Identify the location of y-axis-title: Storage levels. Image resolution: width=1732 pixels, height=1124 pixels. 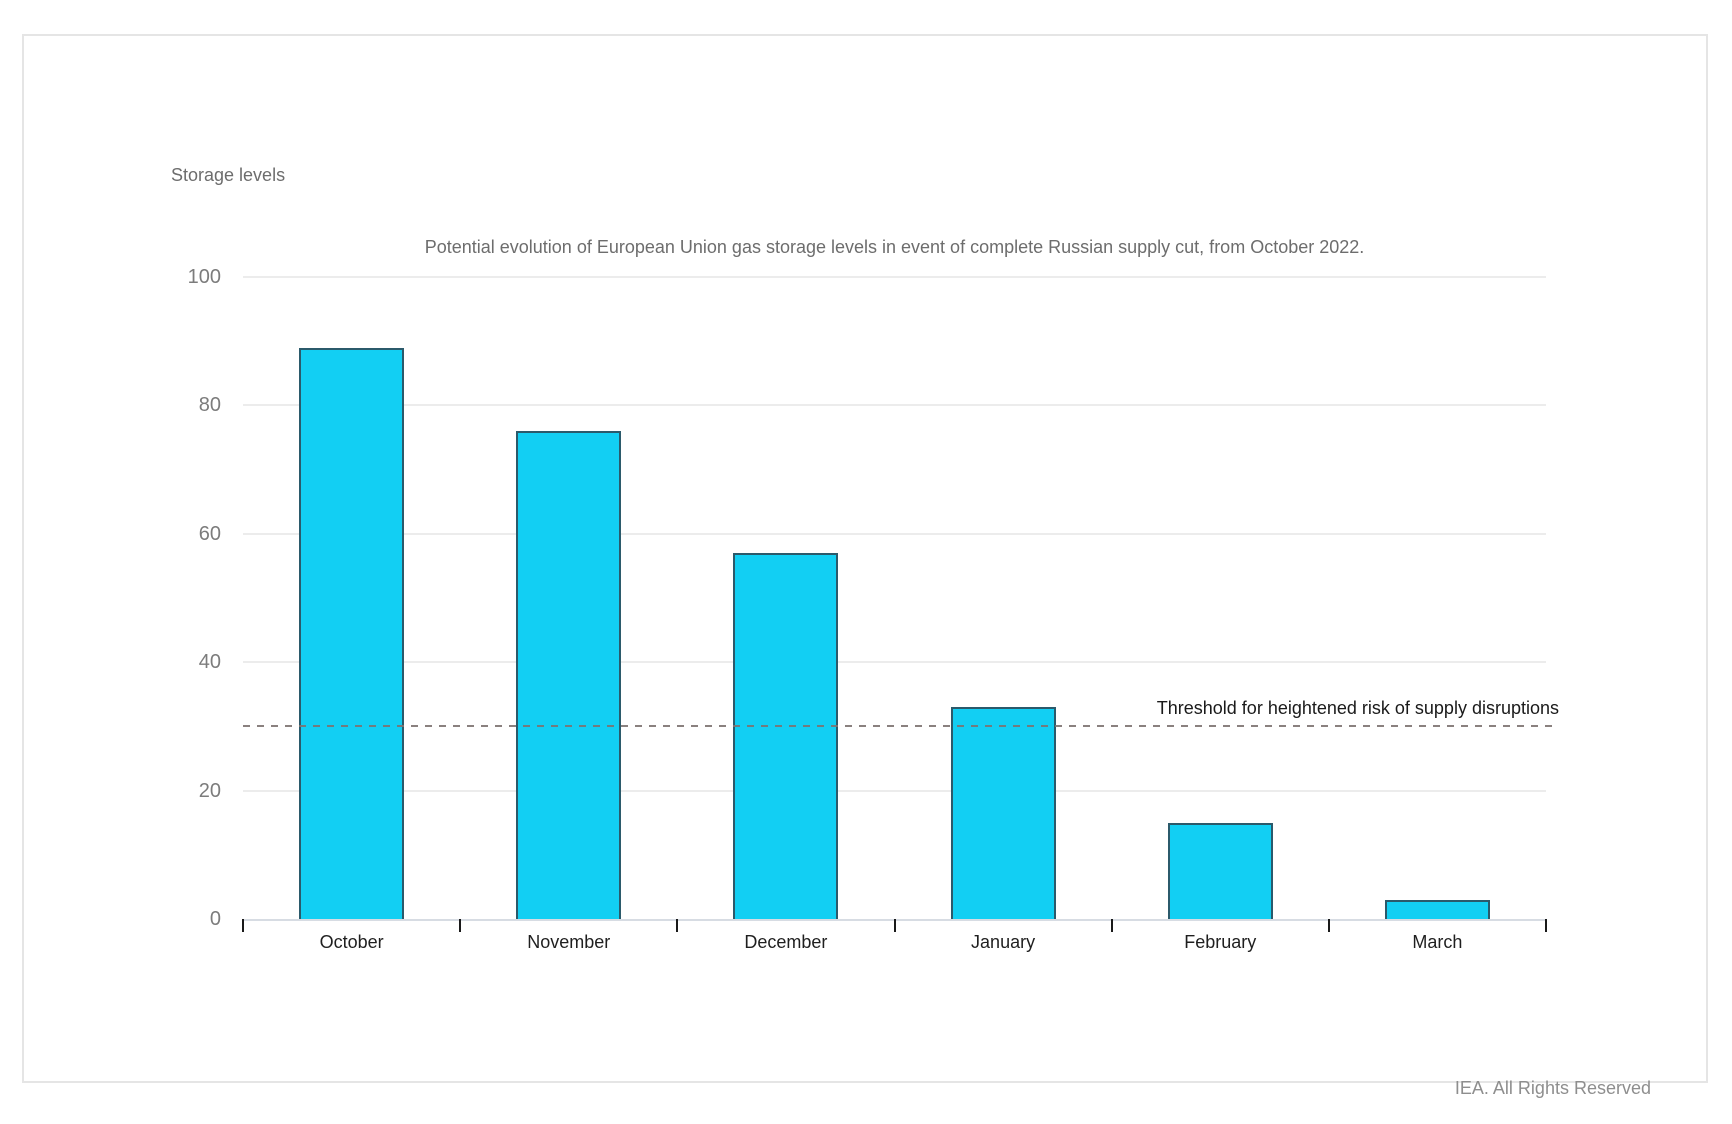
(228, 175).